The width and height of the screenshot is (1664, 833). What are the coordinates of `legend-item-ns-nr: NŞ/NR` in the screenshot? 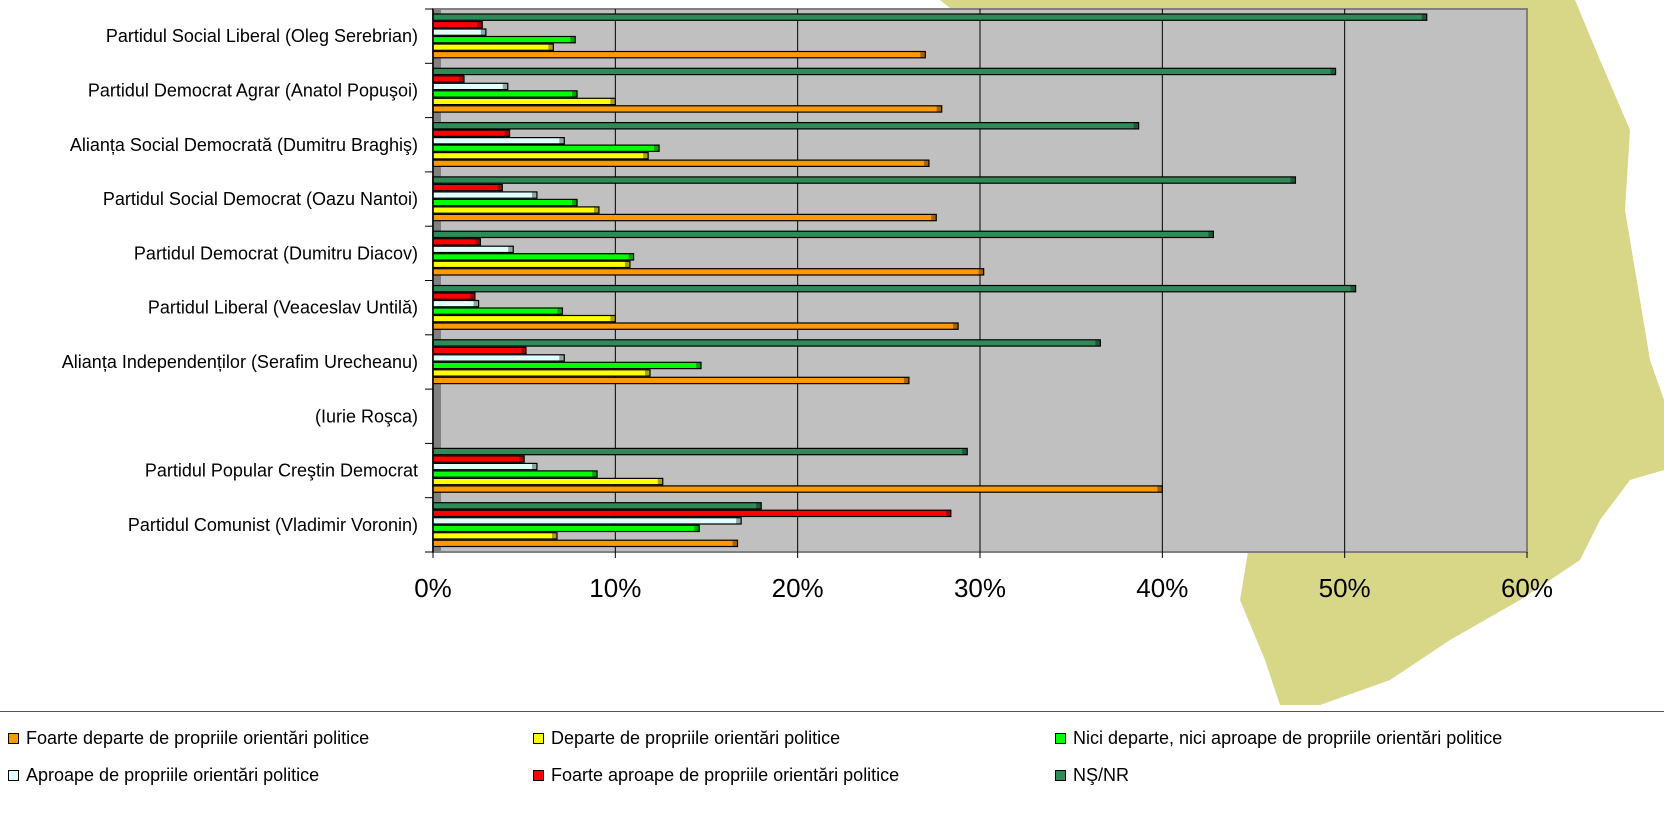 It's located at (1092, 775).